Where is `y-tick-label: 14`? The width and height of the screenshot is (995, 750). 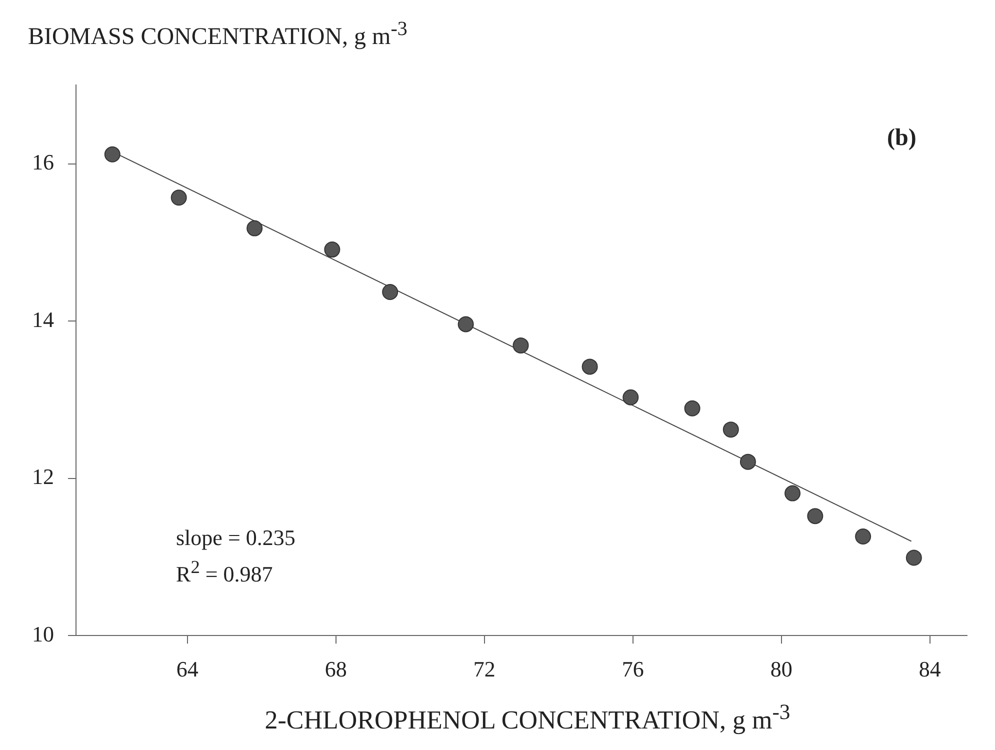 y-tick-label: 14 is located at coordinates (43, 319).